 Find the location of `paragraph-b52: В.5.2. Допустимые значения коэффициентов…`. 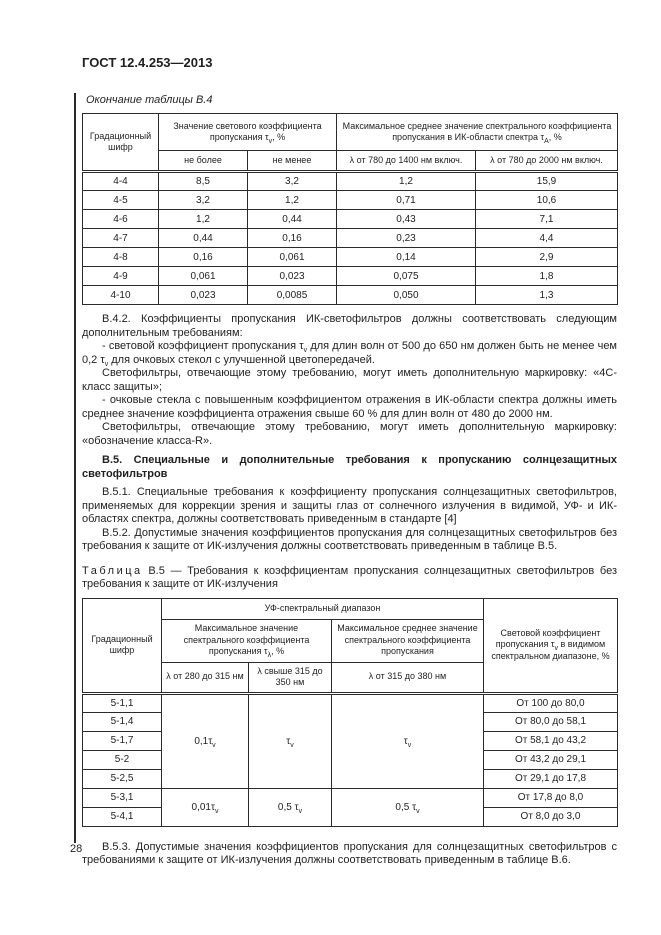

paragraph-b52: В.5.2. Допустимые значения коэффициентов… is located at coordinates (349, 539).